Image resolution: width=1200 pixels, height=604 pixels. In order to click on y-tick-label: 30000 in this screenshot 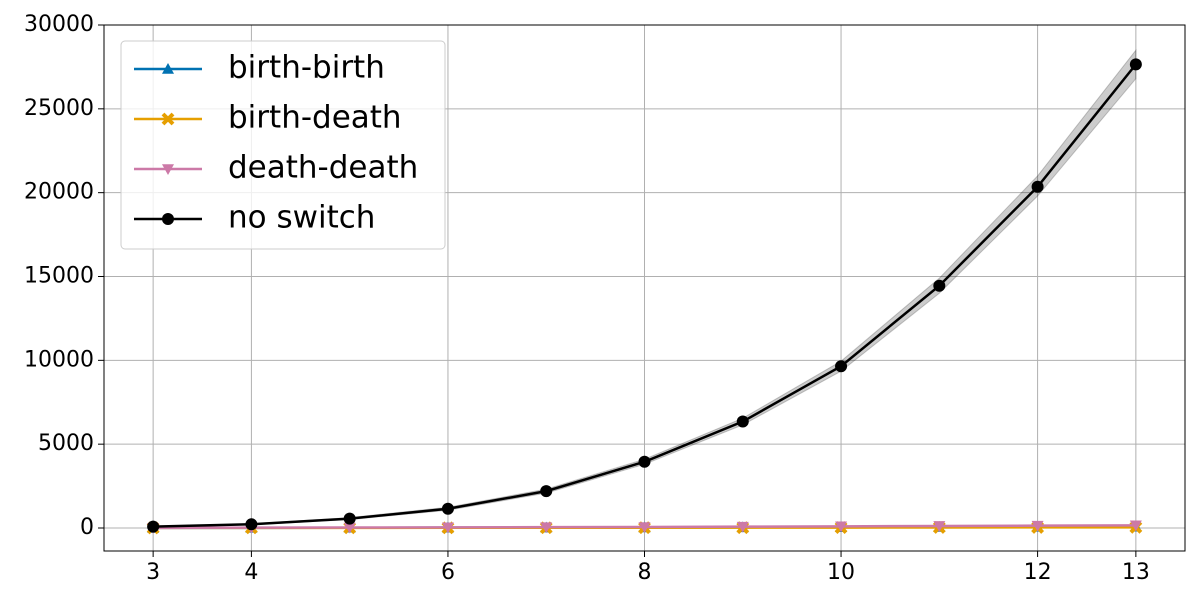, I will do `click(59, 24)`.